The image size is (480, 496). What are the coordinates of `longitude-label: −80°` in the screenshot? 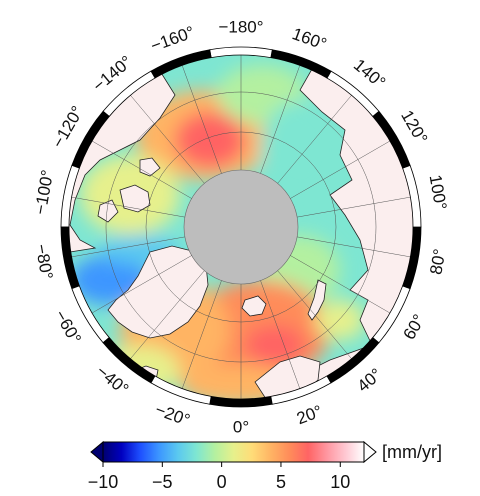 It's located at (44, 262).